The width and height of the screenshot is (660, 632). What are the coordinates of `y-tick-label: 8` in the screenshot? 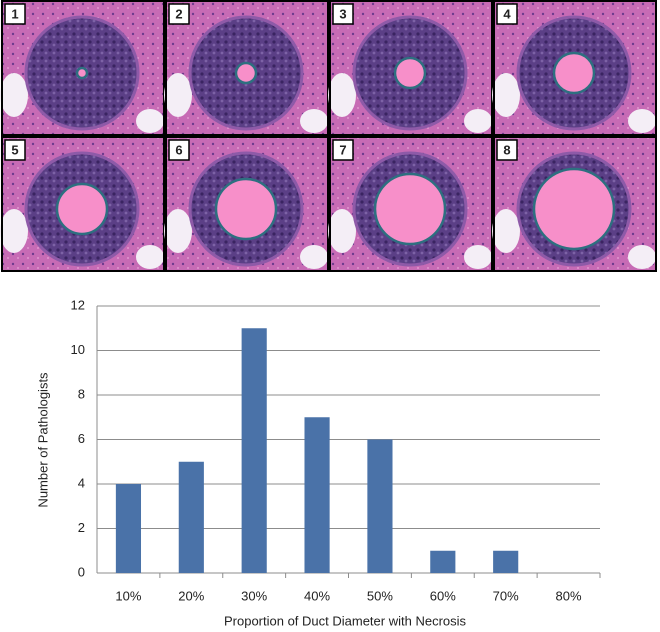 It's located at (81, 393).